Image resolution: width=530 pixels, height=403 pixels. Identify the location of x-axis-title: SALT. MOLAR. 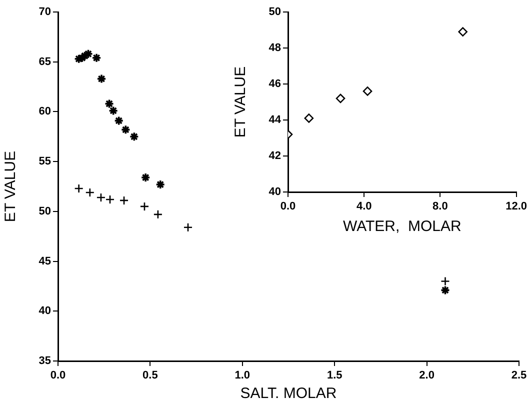
(288, 393).